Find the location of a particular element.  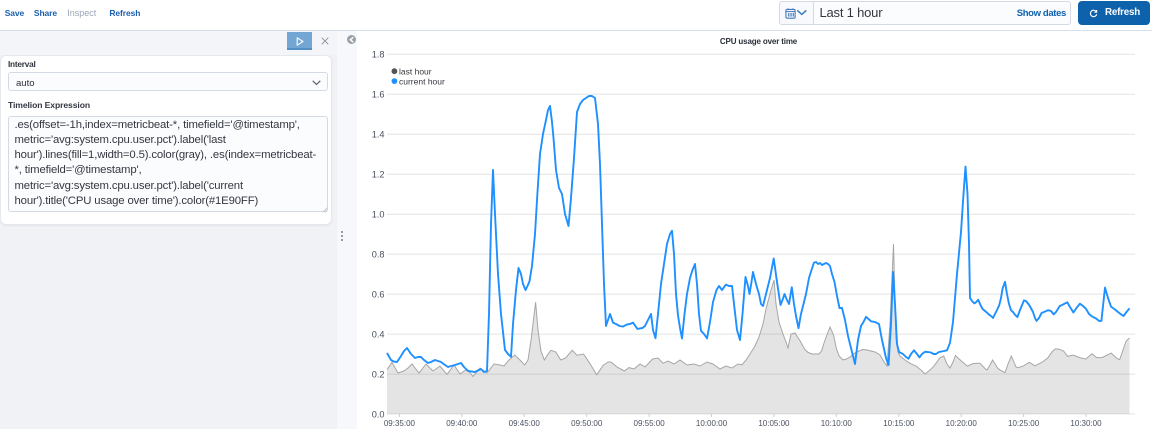

svg-text: current hour is located at coordinates (422, 82).